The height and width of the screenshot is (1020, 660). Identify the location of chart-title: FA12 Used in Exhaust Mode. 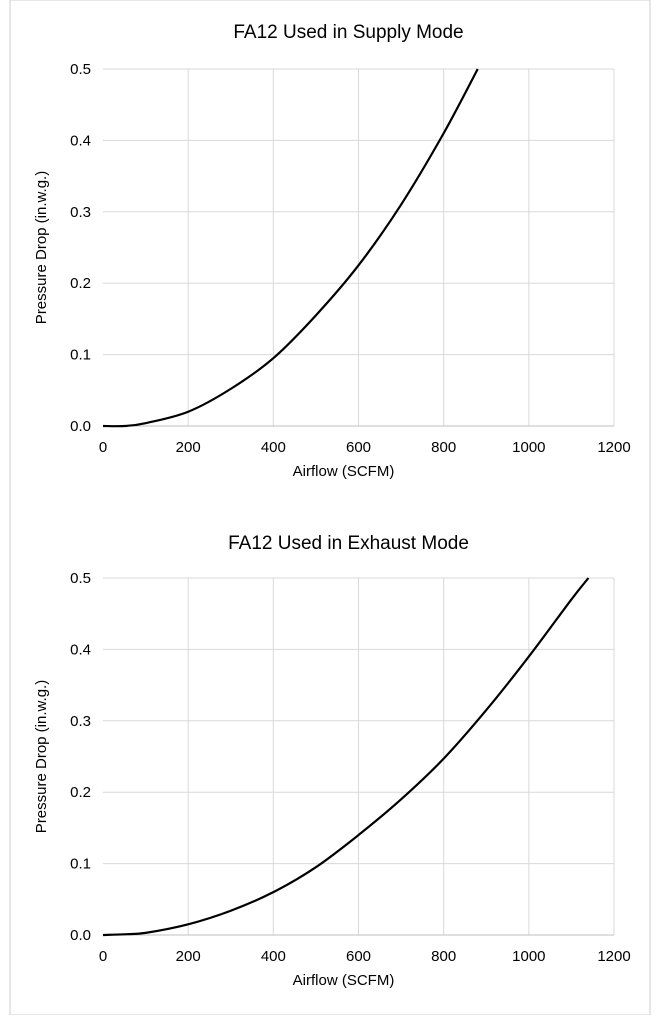
(348, 543).